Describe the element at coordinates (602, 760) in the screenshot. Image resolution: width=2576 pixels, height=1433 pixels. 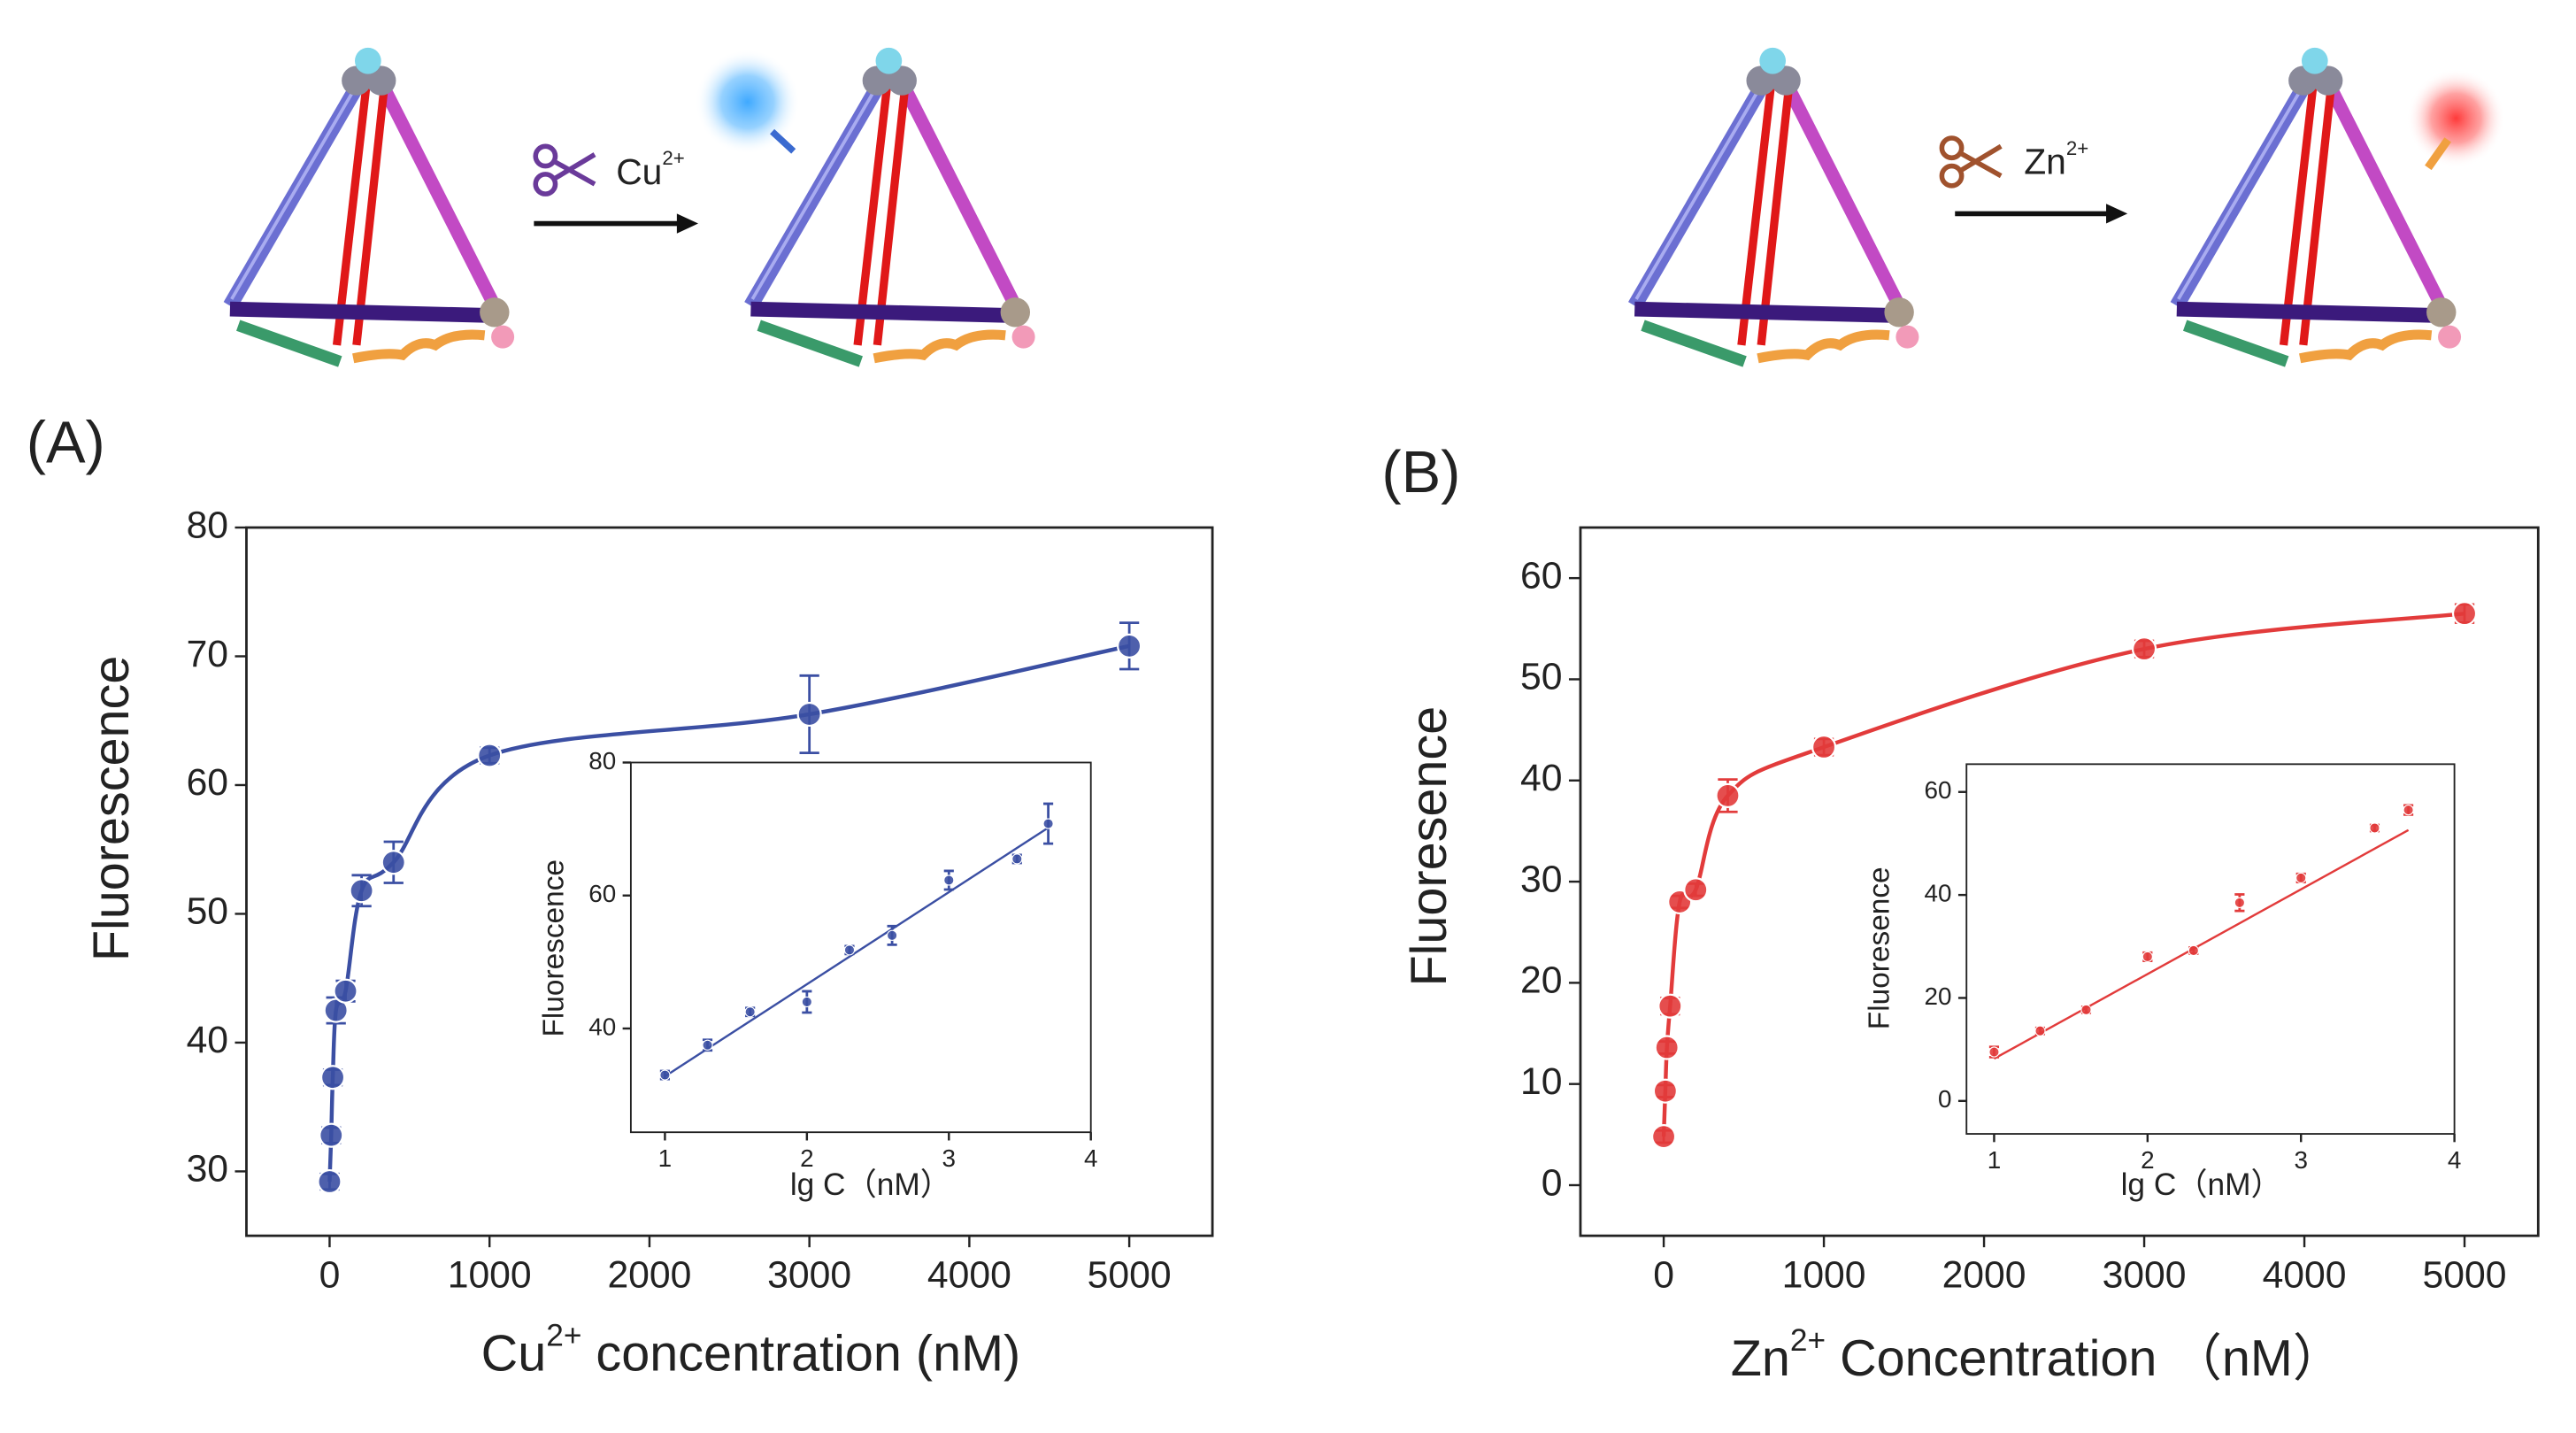
I see `y-tick-label: 80` at that location.